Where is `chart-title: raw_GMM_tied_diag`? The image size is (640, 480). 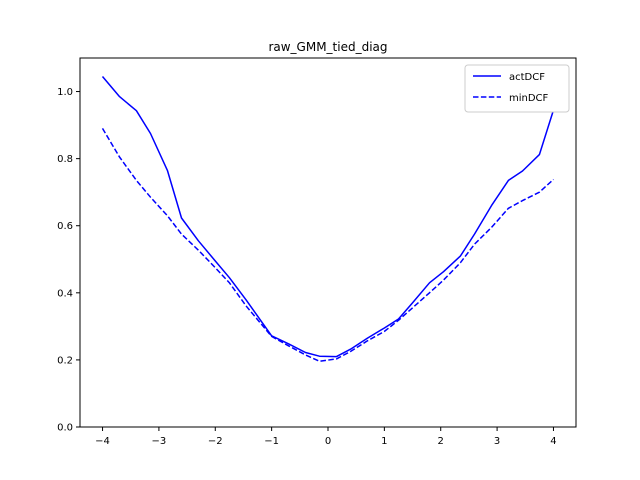 chart-title: raw_GMM_tied_diag is located at coordinates (327, 47).